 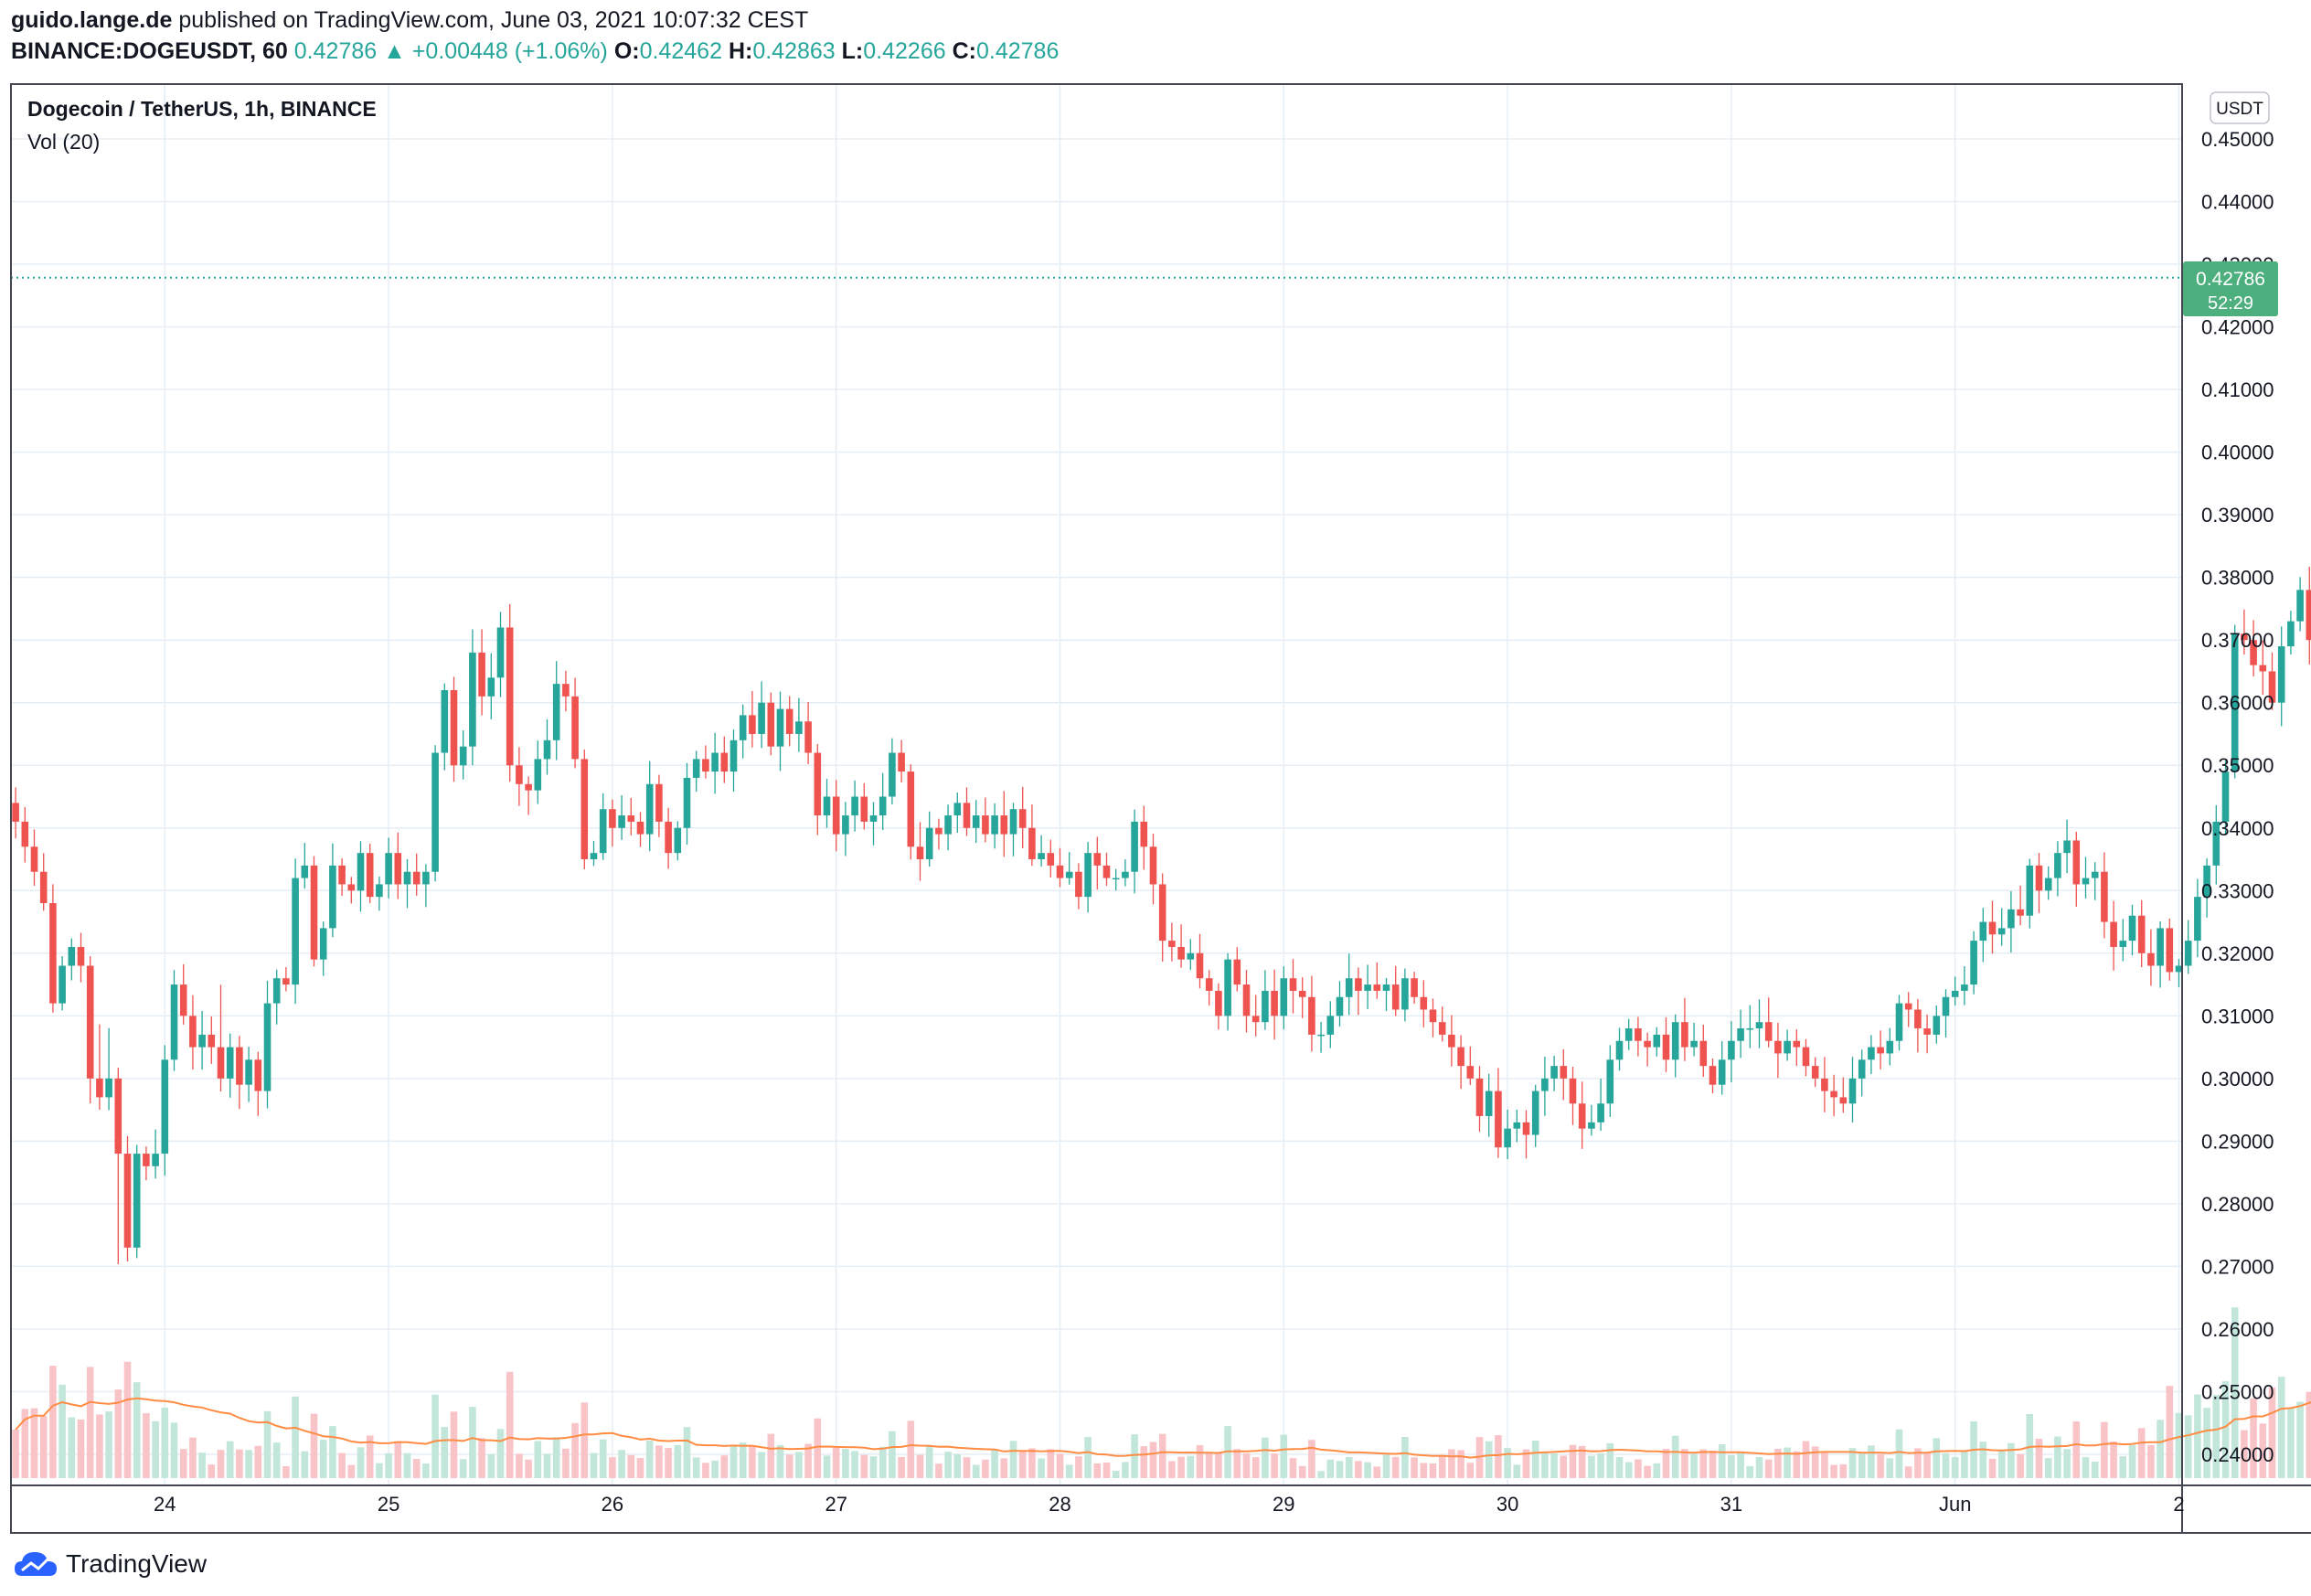 What do you see at coordinates (165, 1504) in the screenshot?
I see `time-tick-label: 24` at bounding box center [165, 1504].